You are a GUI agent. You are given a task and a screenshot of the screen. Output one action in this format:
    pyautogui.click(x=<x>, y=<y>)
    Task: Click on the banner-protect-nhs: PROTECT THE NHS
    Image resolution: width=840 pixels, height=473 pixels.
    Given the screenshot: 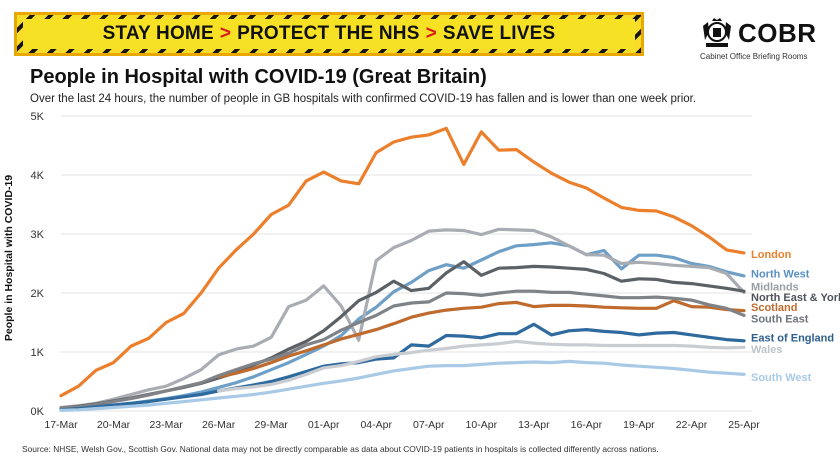 What is the action you would take?
    pyautogui.click(x=328, y=33)
    